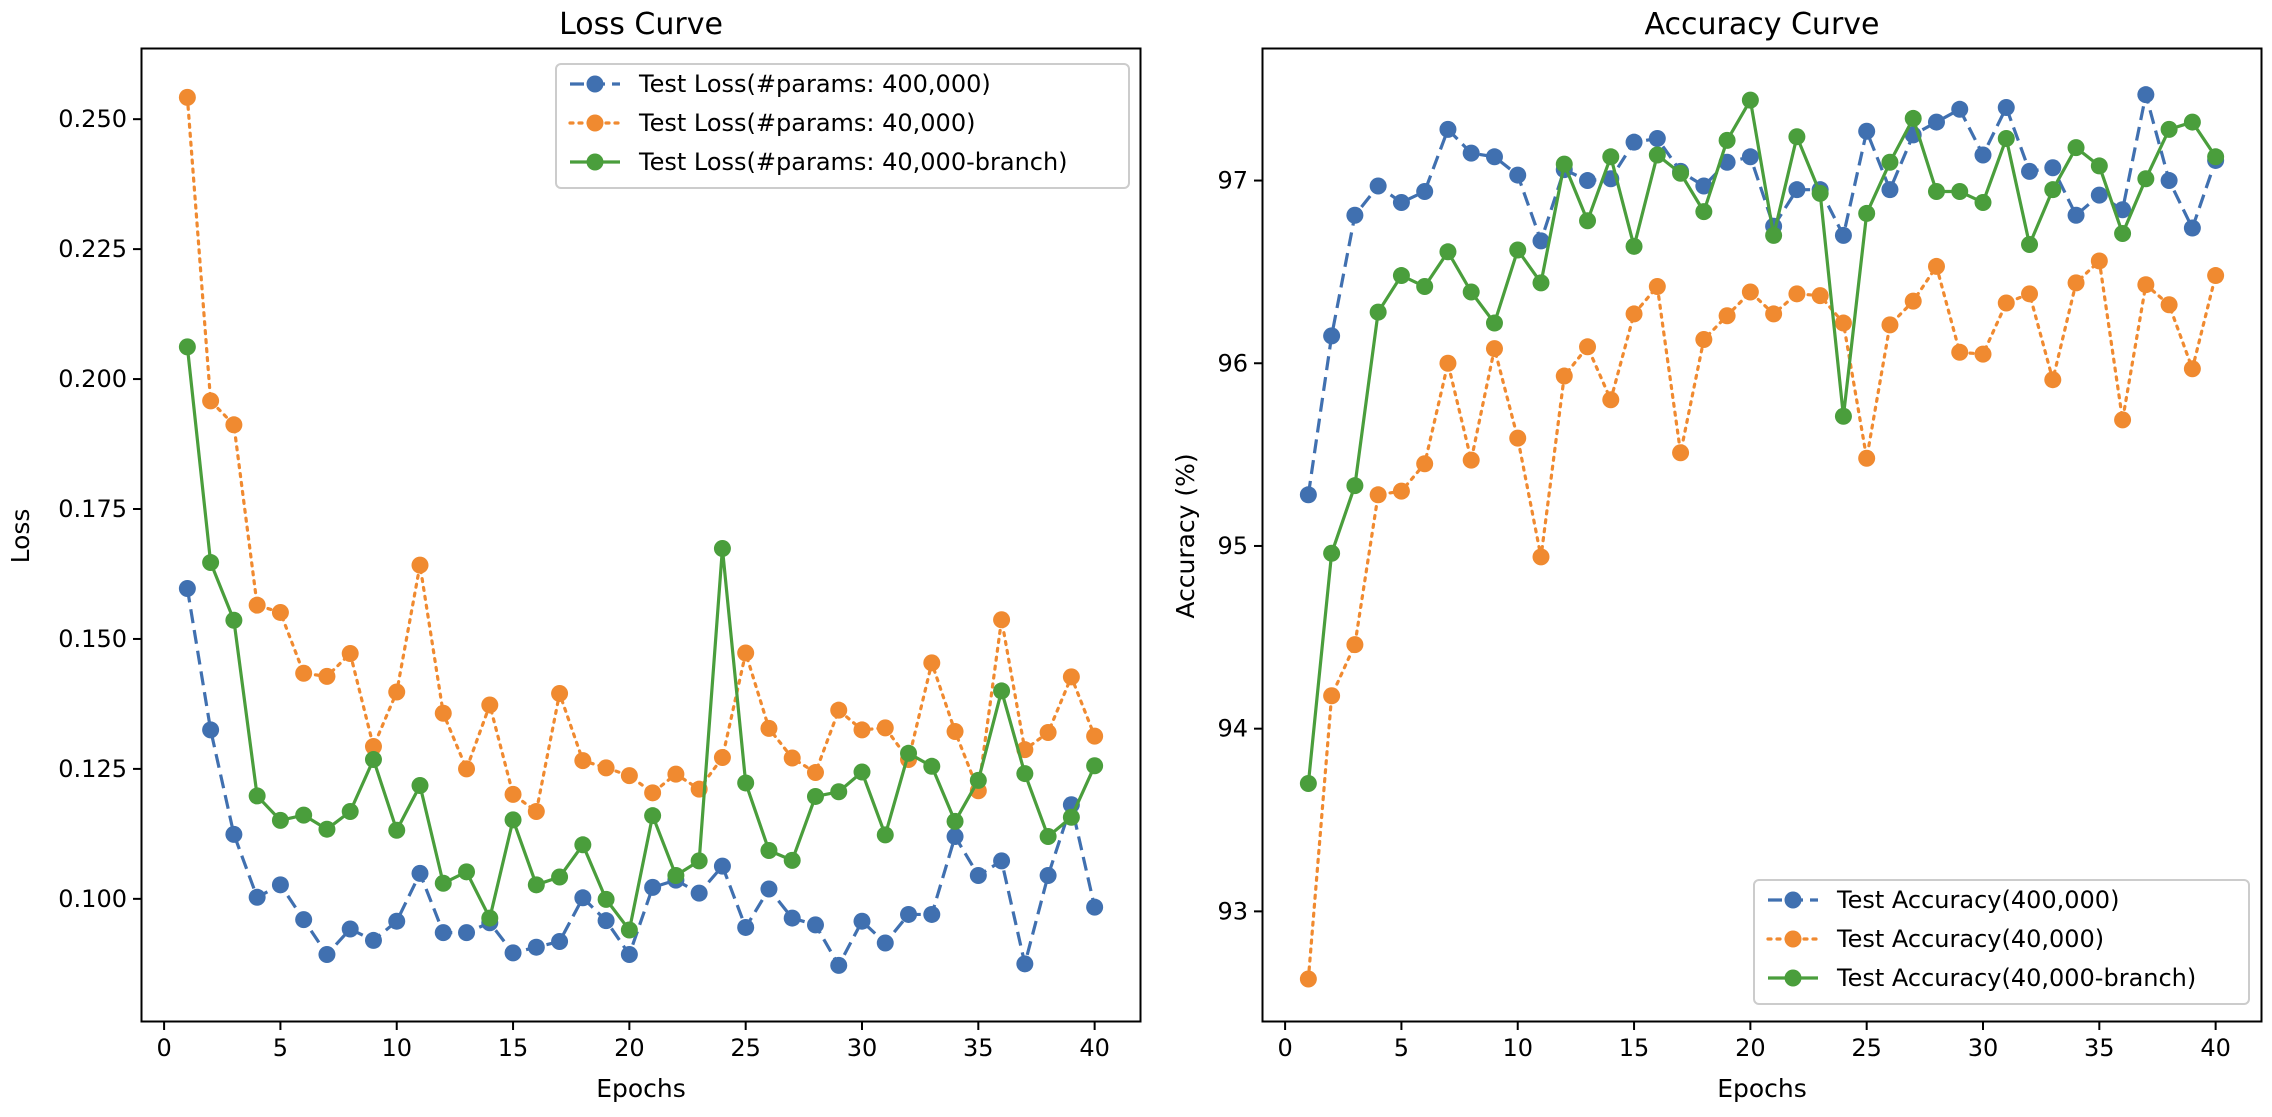  I want to click on accuracy-chart-xlabel: Epochs, so click(1762, 1088).